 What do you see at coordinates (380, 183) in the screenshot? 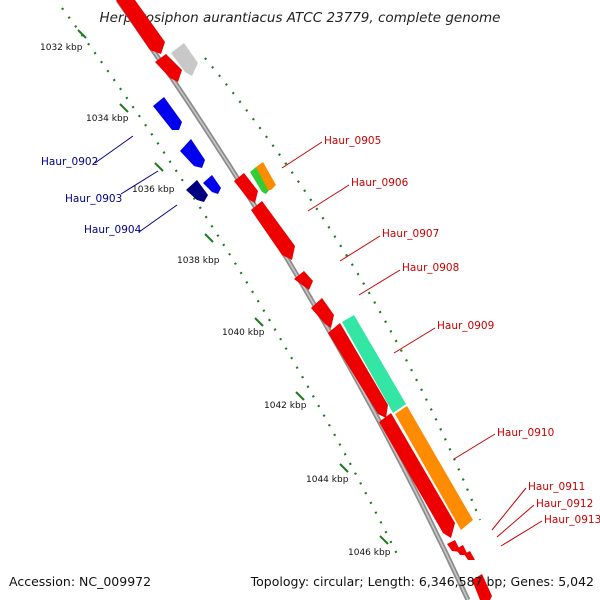
I see `gene-label: Haur_0906` at bounding box center [380, 183].